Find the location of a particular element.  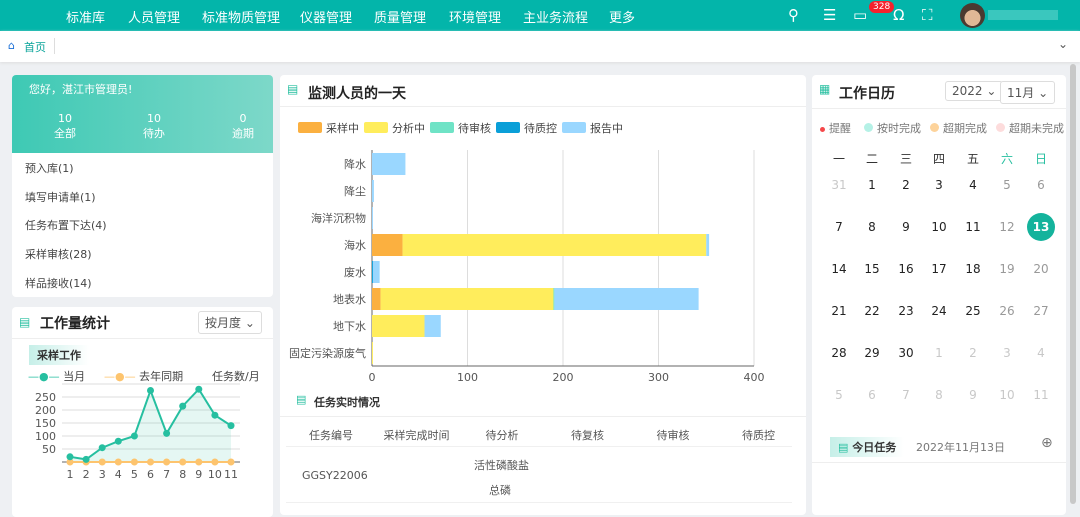

username-blurred is located at coordinates (1023, 15).